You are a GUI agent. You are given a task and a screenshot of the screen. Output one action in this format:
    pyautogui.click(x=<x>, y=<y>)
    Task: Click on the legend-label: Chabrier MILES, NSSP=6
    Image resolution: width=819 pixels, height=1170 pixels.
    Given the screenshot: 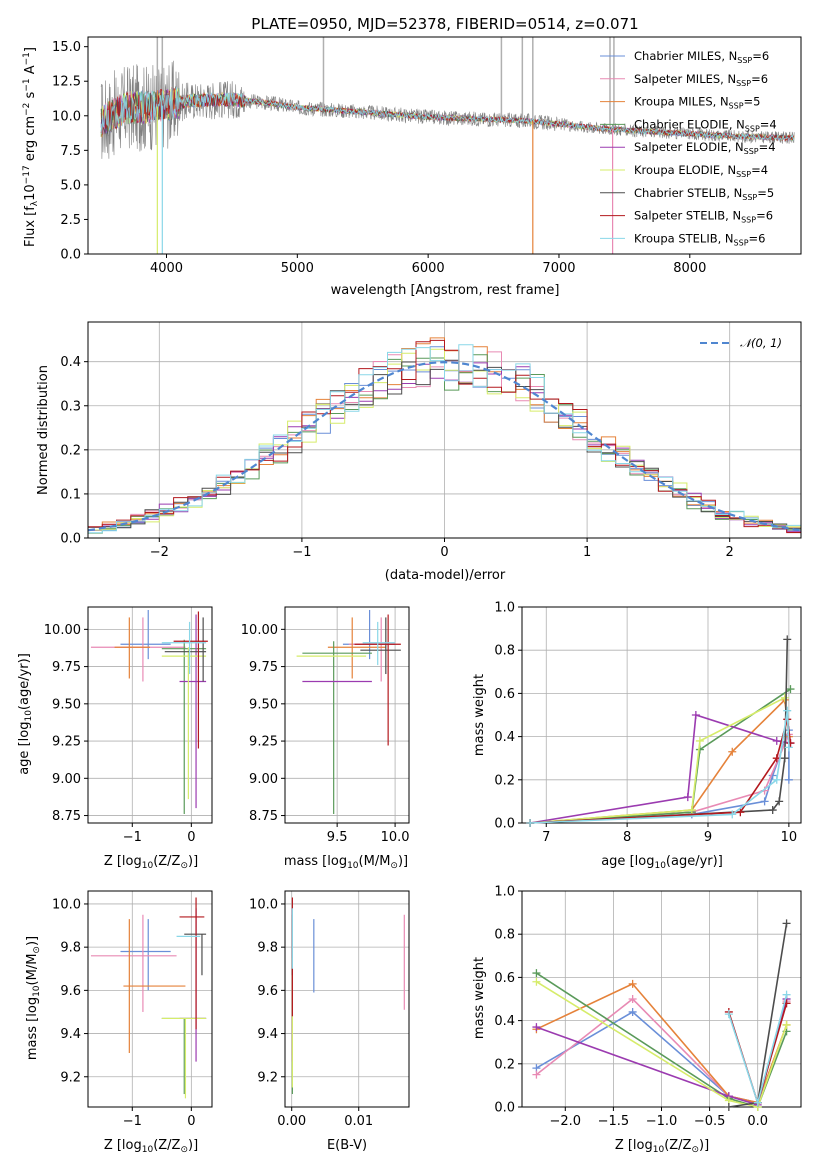 What is the action you would take?
    pyautogui.click(x=701, y=57)
    